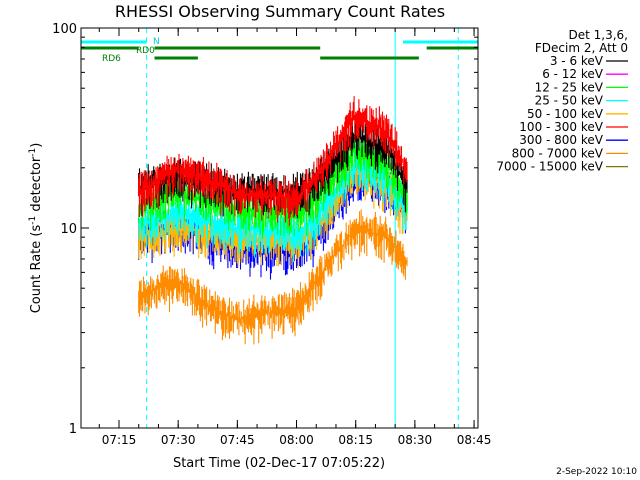 The image size is (640, 480). Describe the element at coordinates (415, 440) in the screenshot. I see `x-tick-label: 08:30` at that location.